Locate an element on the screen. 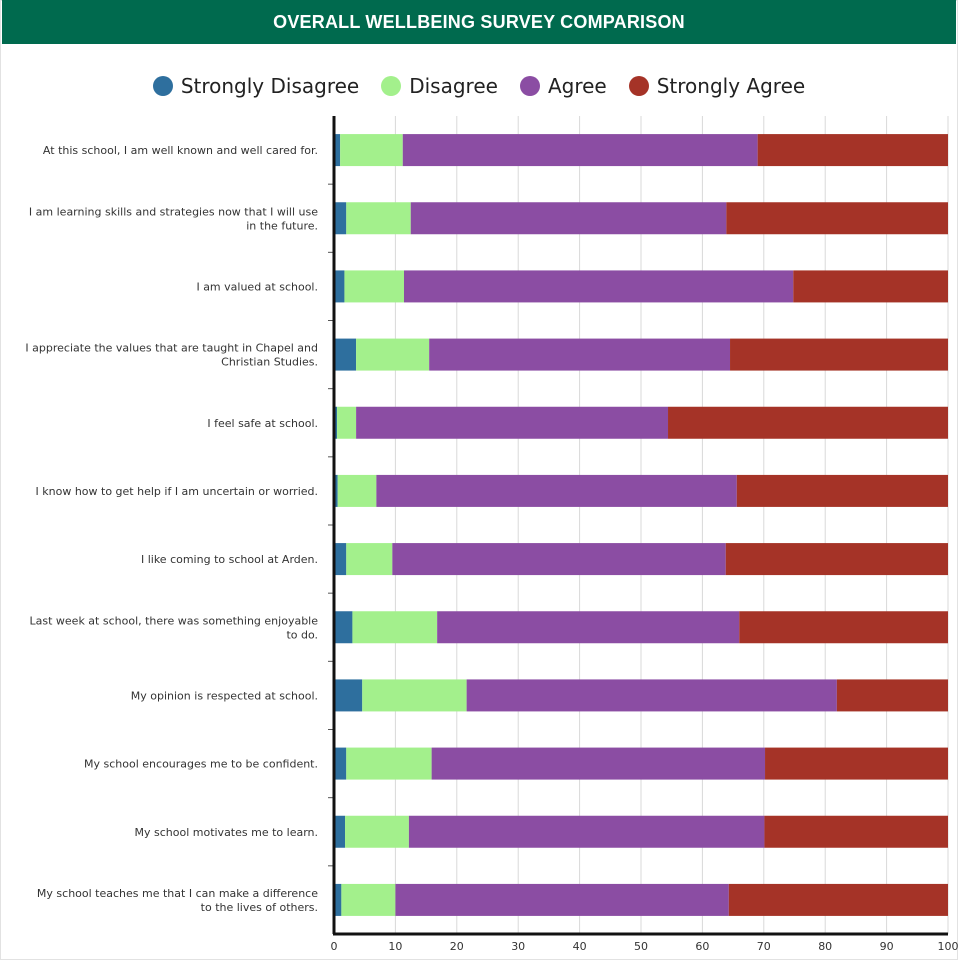  x-tick-label: 0 is located at coordinates (334, 946).